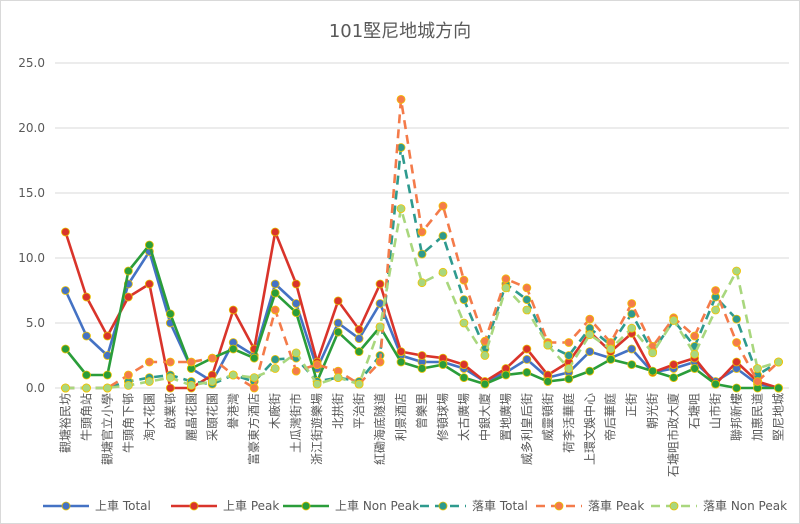 The width and height of the screenshot is (800, 524). Describe the element at coordinates (736, 417) in the screenshot. I see `x-tick-label: 聯邦新樓` at that location.